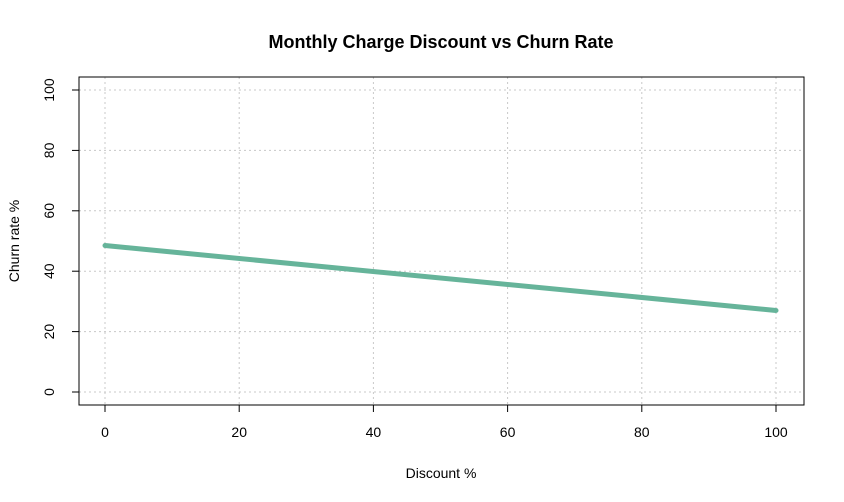 The width and height of the screenshot is (844, 502). What do you see at coordinates (49, 392) in the screenshot?
I see `y-tick-label: 0` at bounding box center [49, 392].